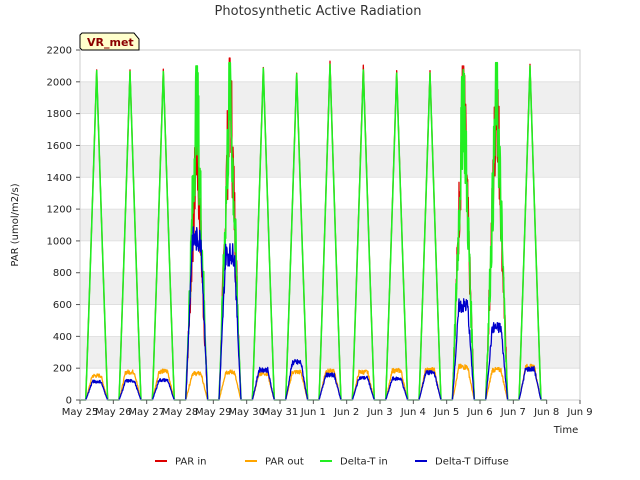 The width and height of the screenshot is (640, 480). I want to click on x-tick-label: Jun 1, so click(313, 412).